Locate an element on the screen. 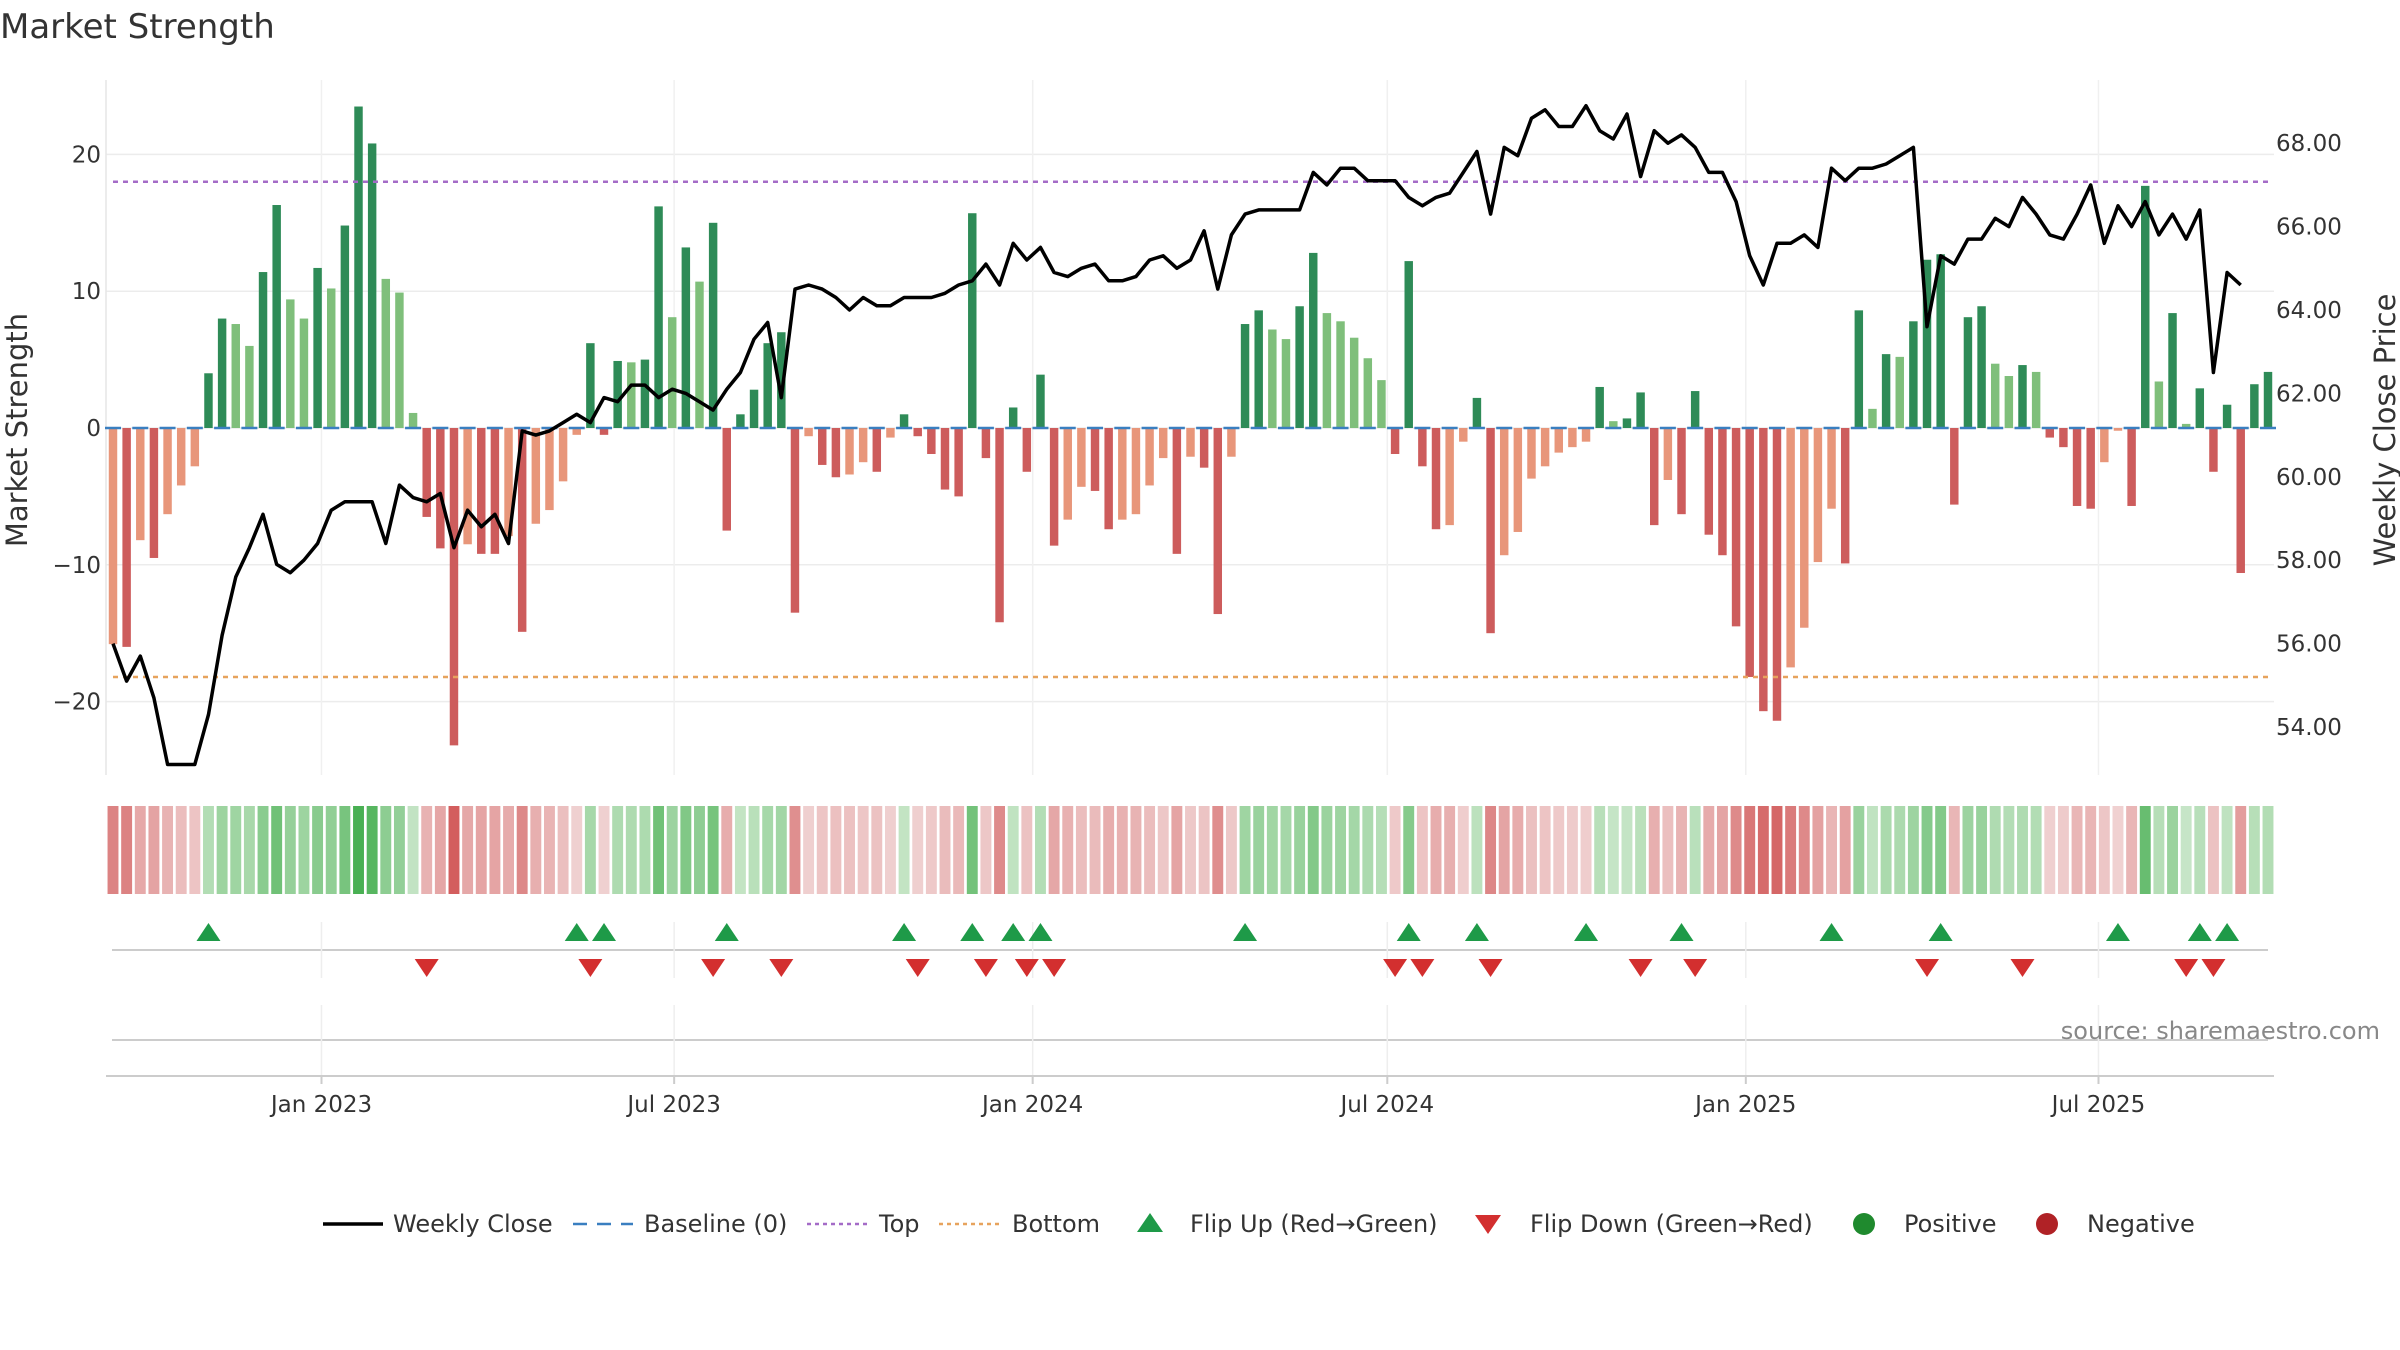  legend-label: Baseline (0) is located at coordinates (715, 1224).